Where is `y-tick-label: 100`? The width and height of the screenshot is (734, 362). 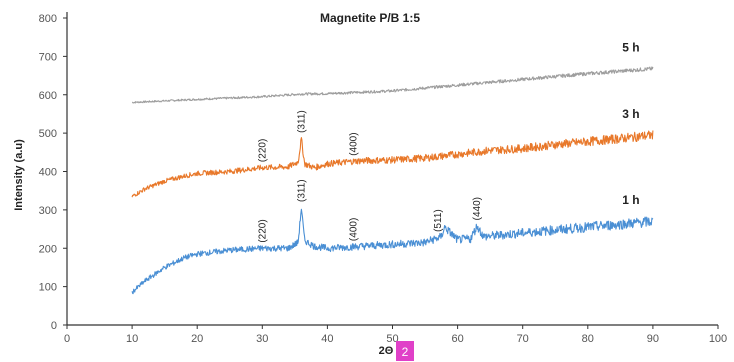
y-tick-label: 100 is located at coordinates (48, 288).